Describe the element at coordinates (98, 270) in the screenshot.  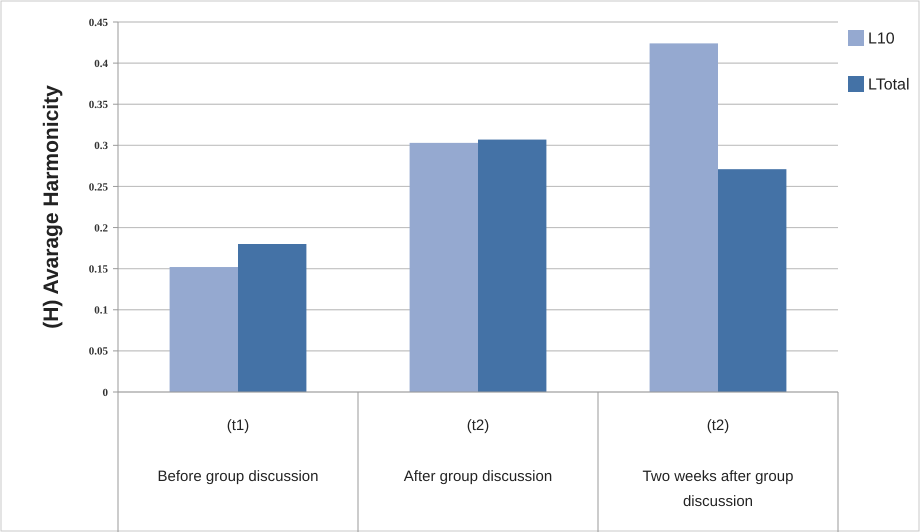
I see `y-tick-label: 0.15` at that location.